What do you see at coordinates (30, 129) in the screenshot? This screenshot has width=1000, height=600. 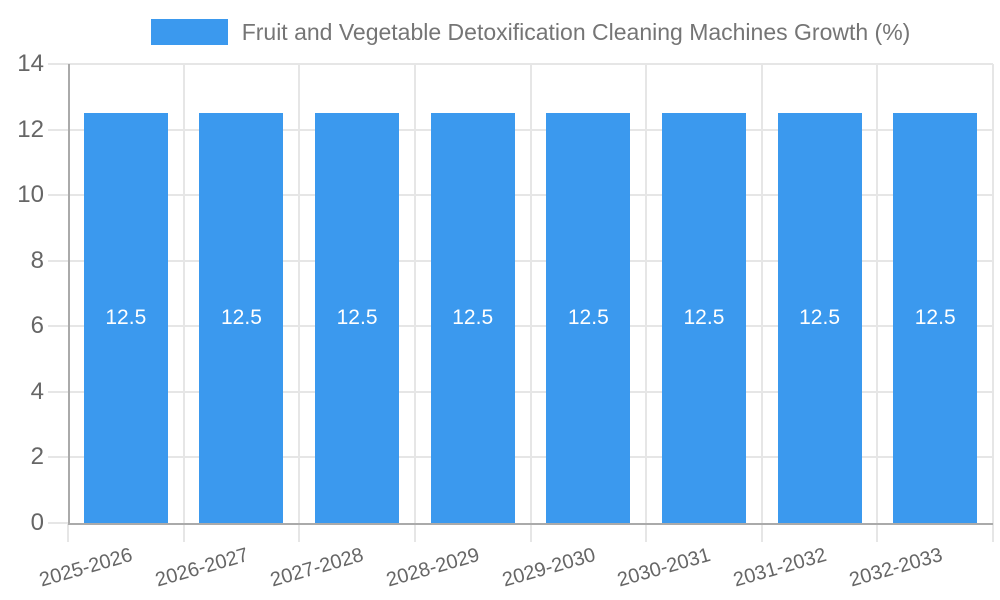 I see `y-tick-label: 12` at bounding box center [30, 129].